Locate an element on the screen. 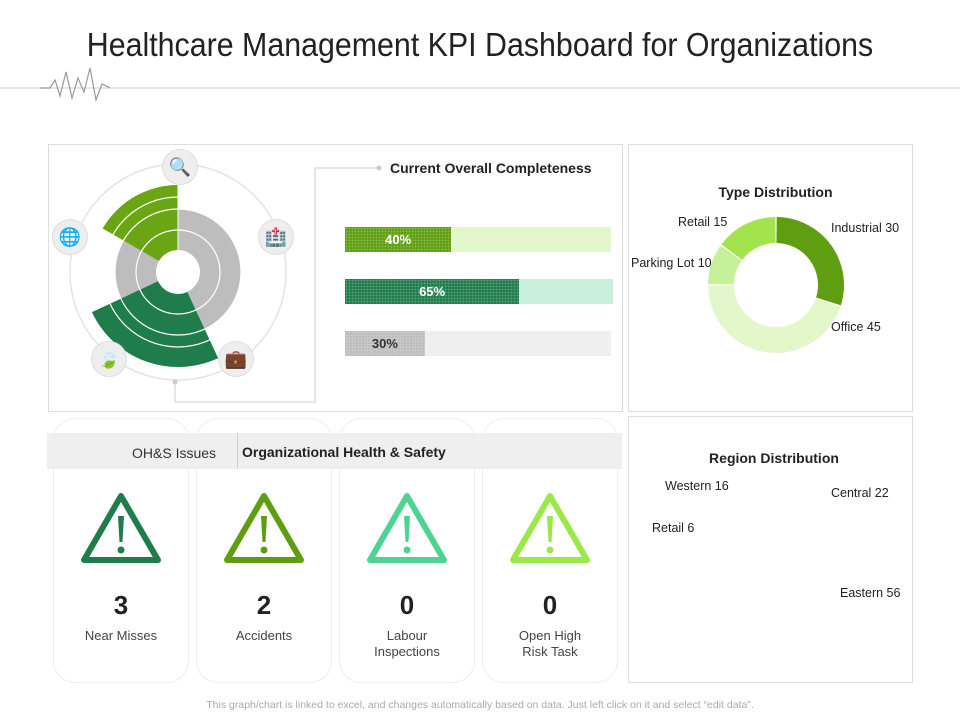  globe-icon: 🌐 is located at coordinates (70, 237).